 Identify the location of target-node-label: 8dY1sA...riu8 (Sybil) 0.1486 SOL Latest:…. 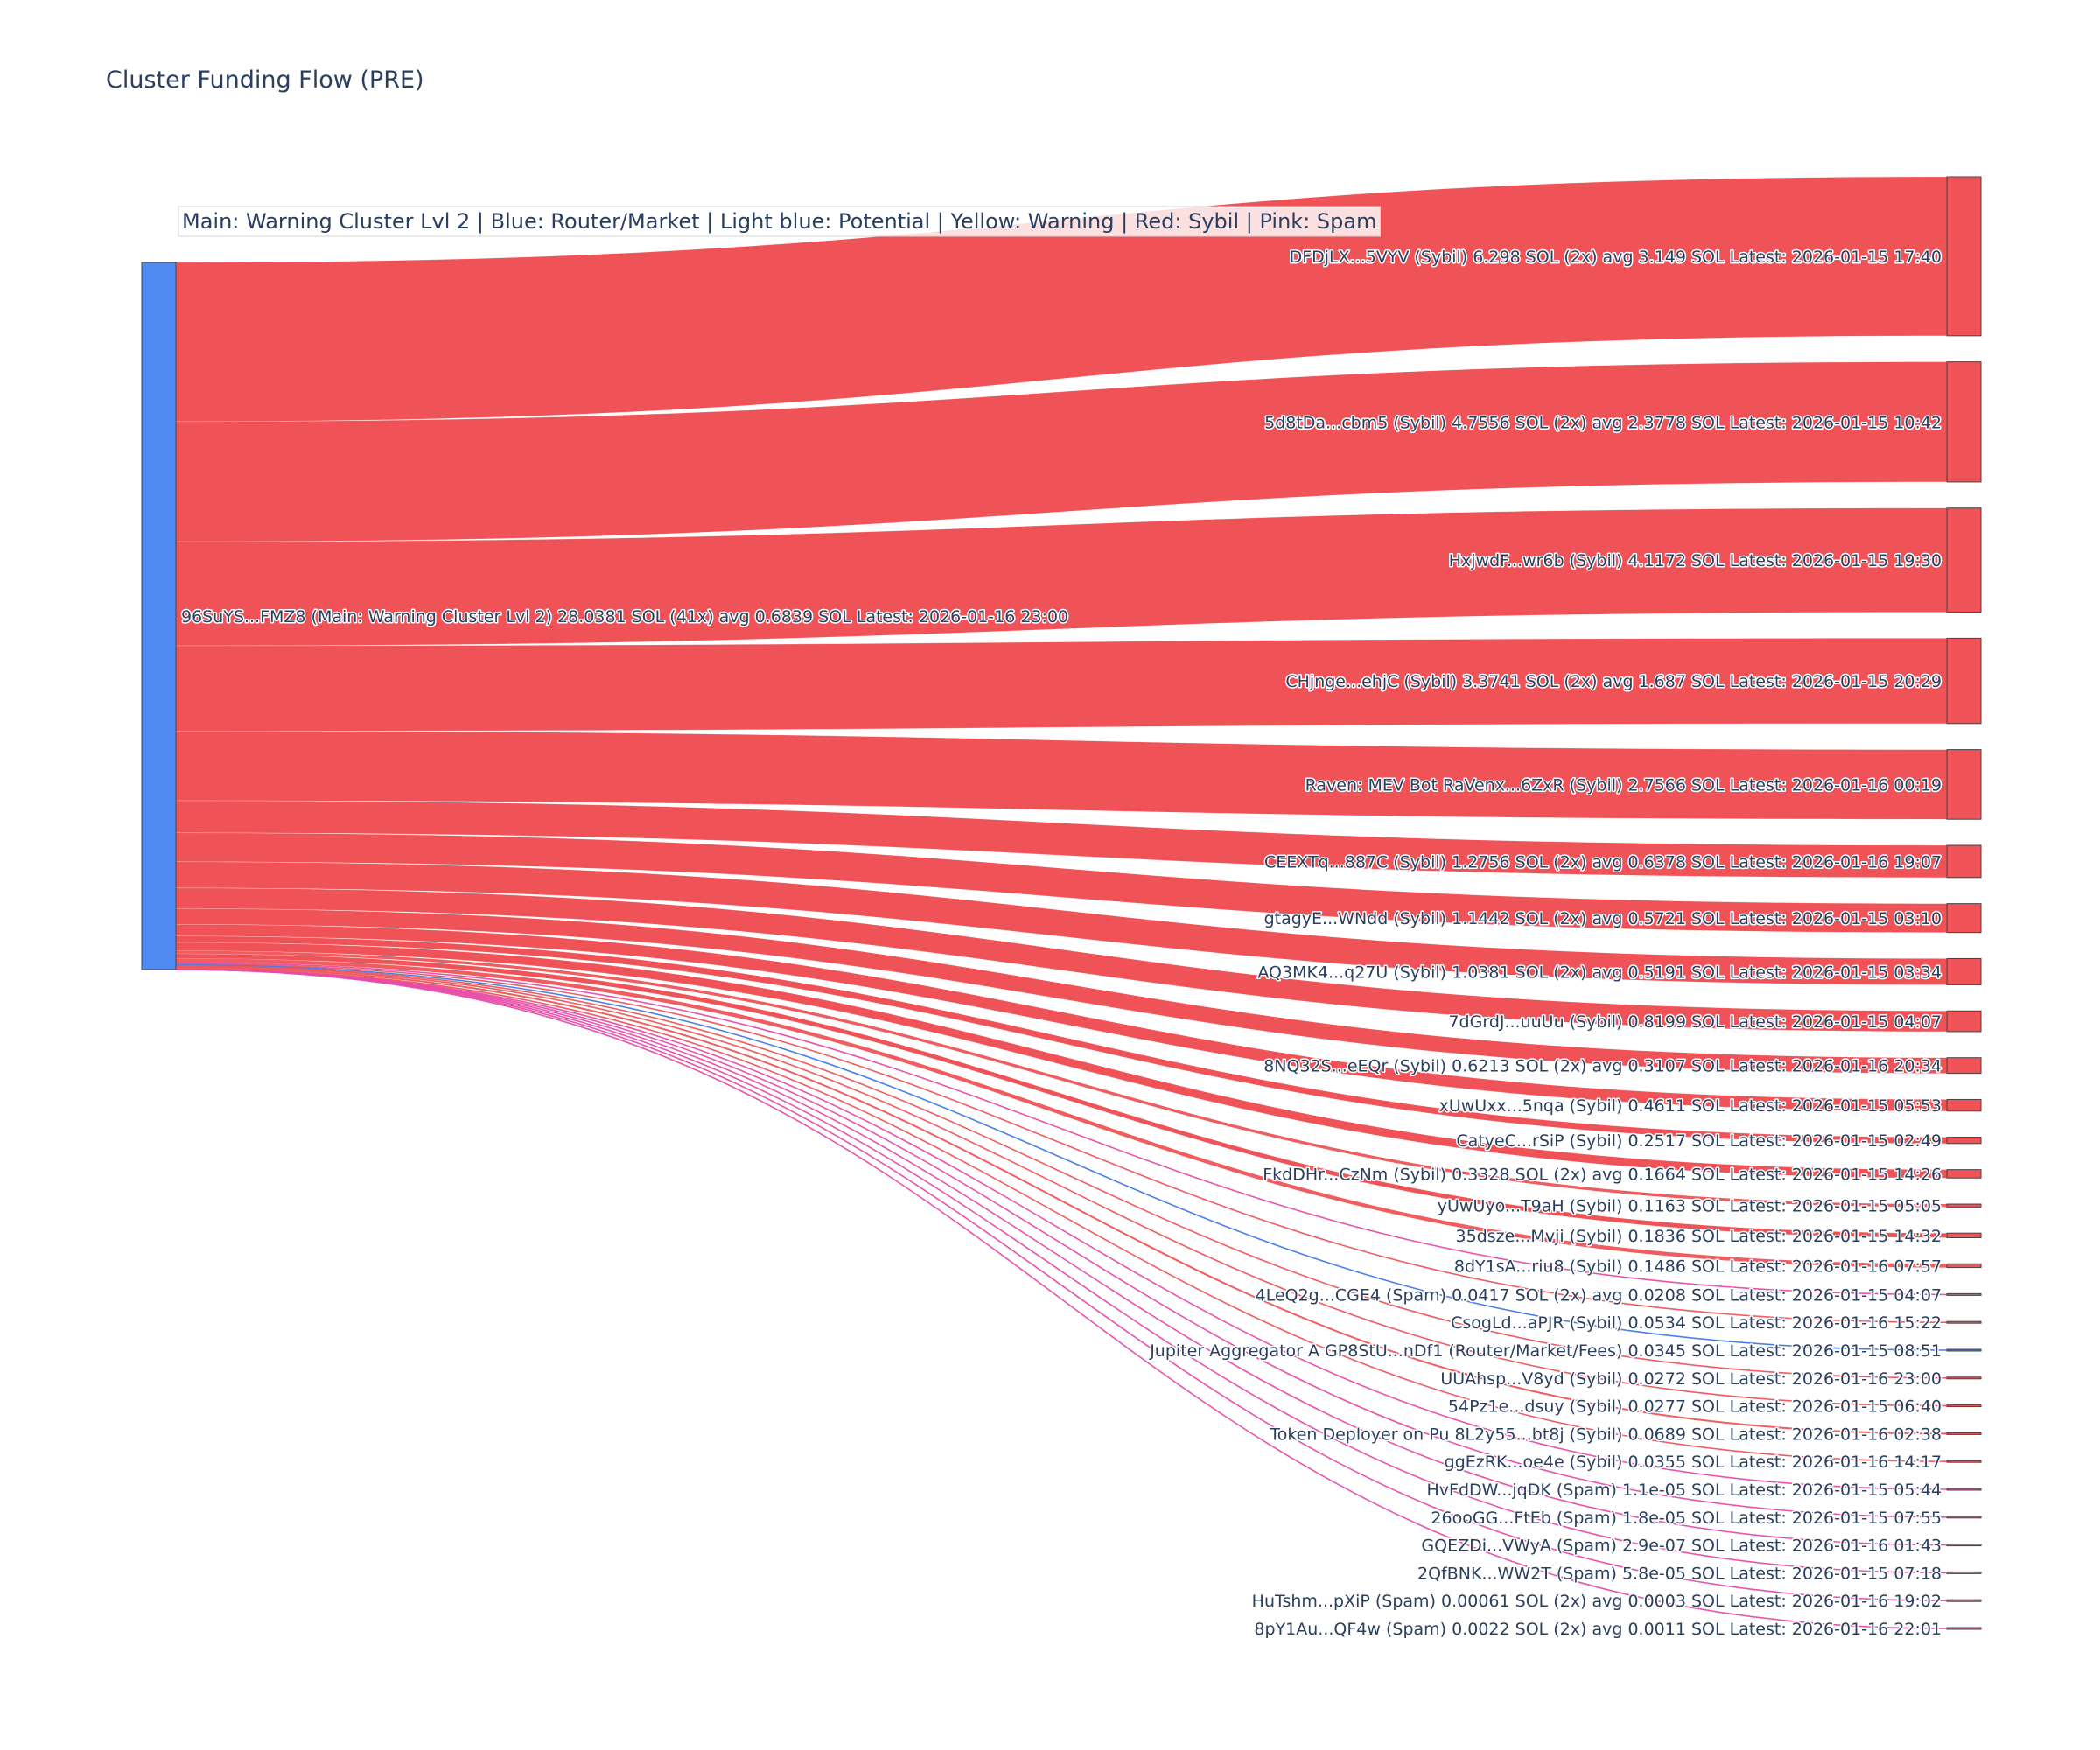
(1698, 1266).